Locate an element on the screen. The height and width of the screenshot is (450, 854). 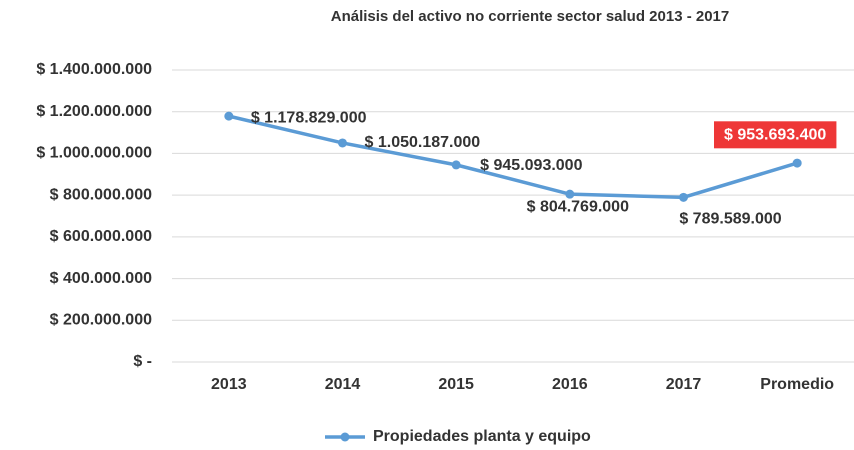
x-tick-label: 2013 is located at coordinates (229, 384).